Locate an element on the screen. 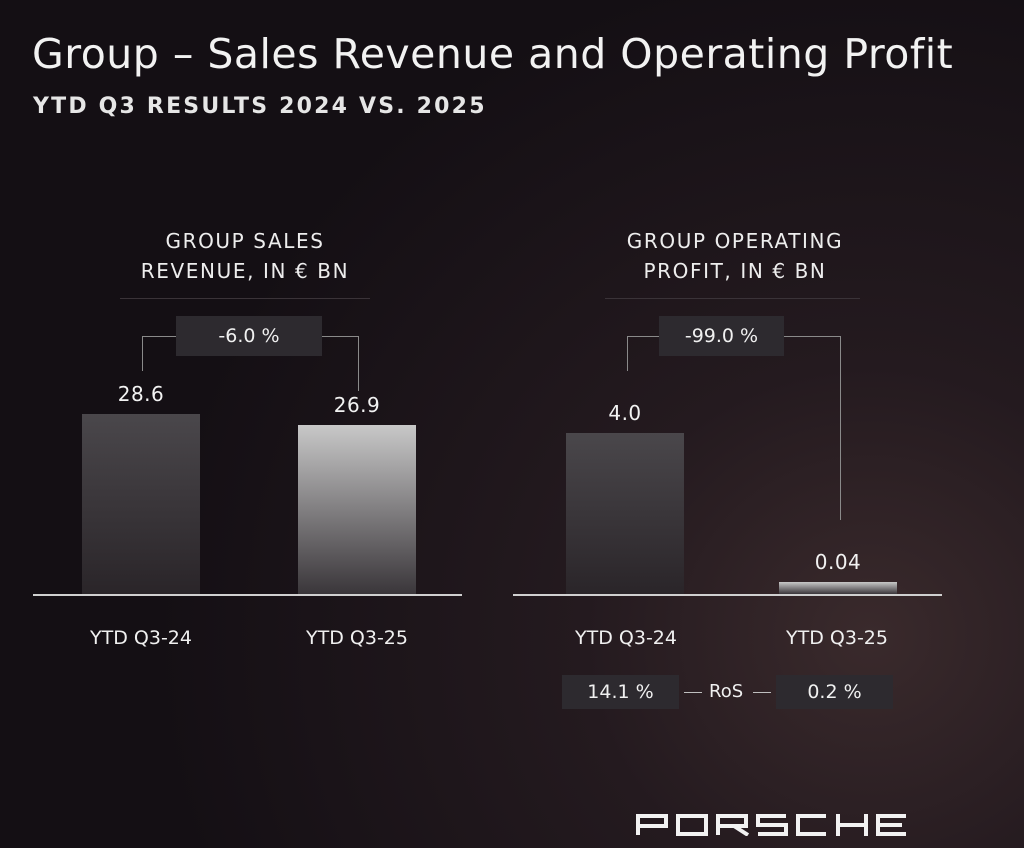 This screenshot has height=848, width=1024. bar-value-label: 28.6 is located at coordinates (141, 394).